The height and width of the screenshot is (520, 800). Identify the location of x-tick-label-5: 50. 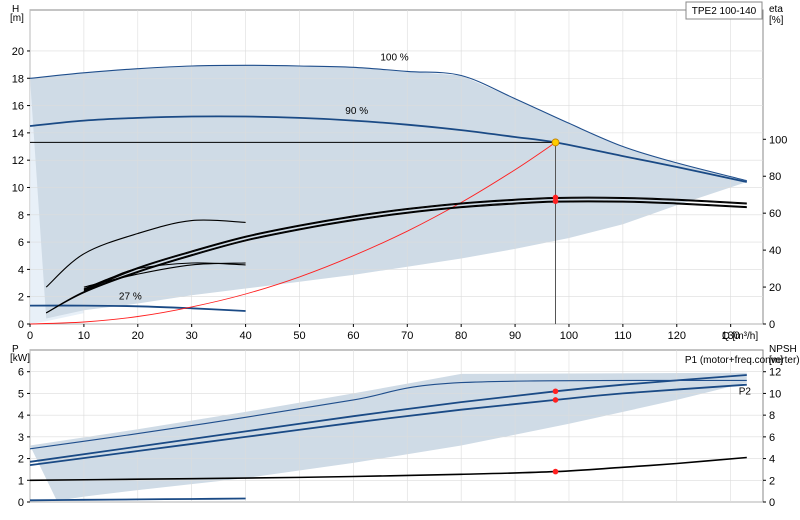
(299, 336).